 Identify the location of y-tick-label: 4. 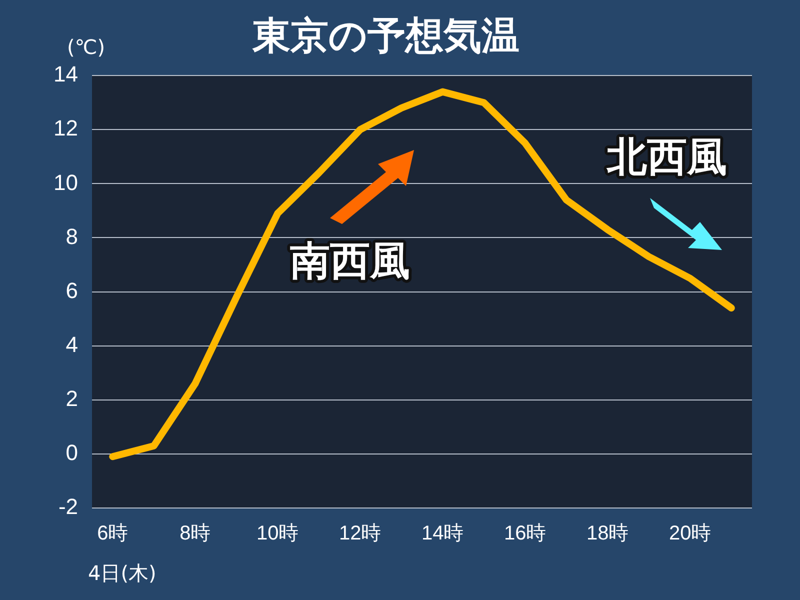
(72, 344).